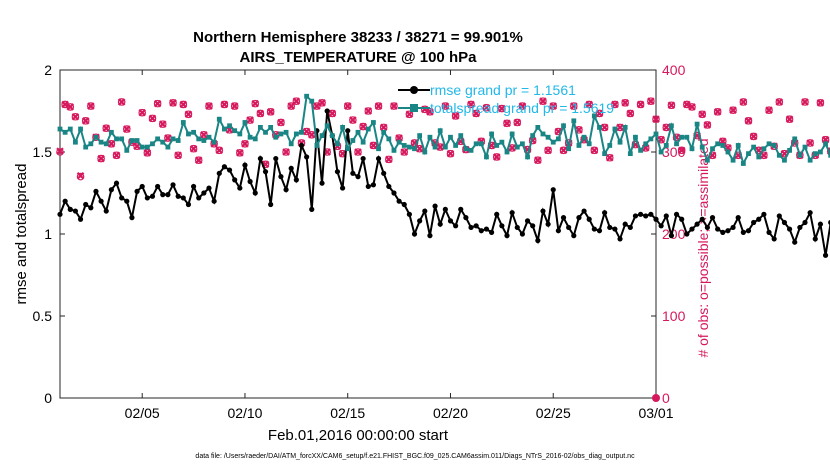  I want to click on legend-rmse-label: rmse grand pr = 1.1561, so click(503, 90).